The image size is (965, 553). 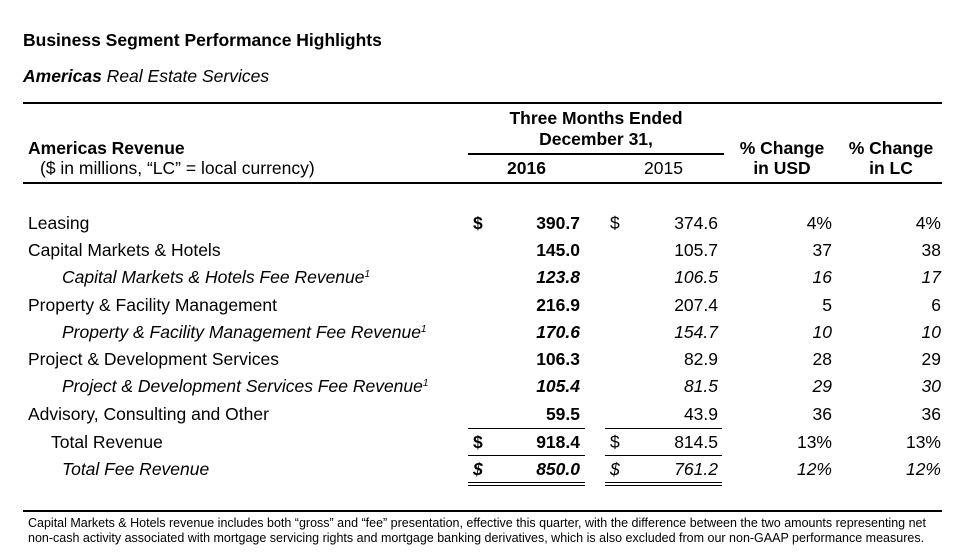 I want to click on pct-change-usd: 37, so click(x=822, y=250).